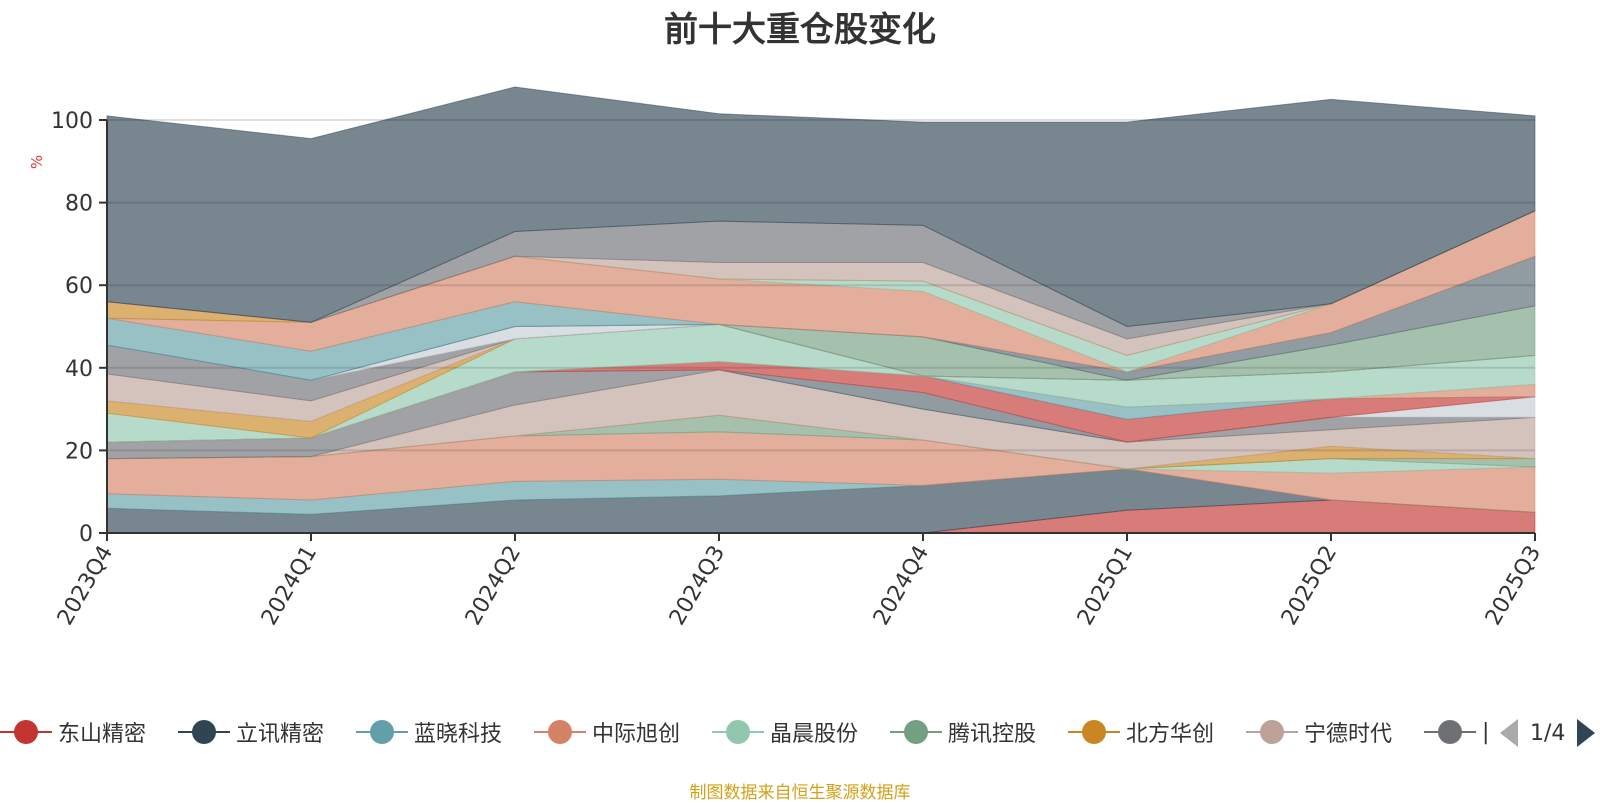 The width and height of the screenshot is (1600, 803). I want to click on legend-label: 东山精密, so click(102, 734).